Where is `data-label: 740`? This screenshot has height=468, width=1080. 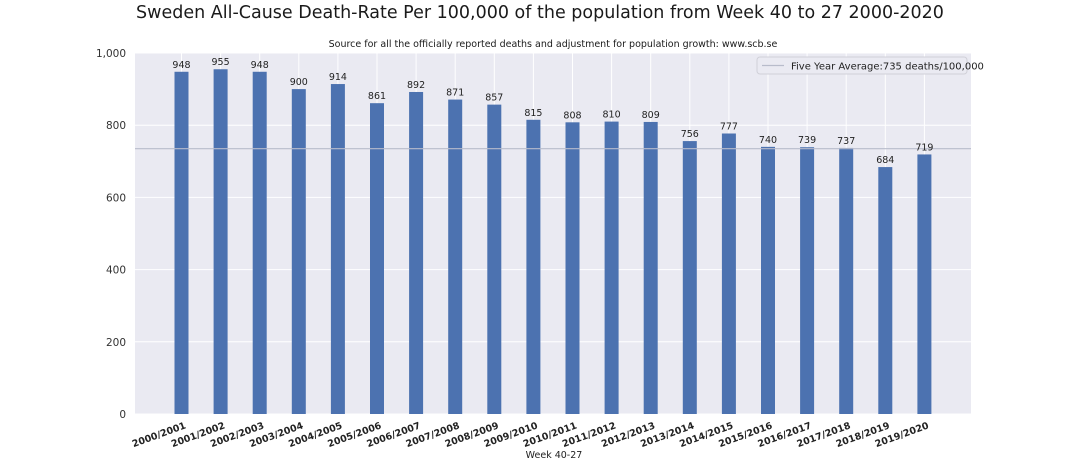
data-label: 740 is located at coordinates (768, 140).